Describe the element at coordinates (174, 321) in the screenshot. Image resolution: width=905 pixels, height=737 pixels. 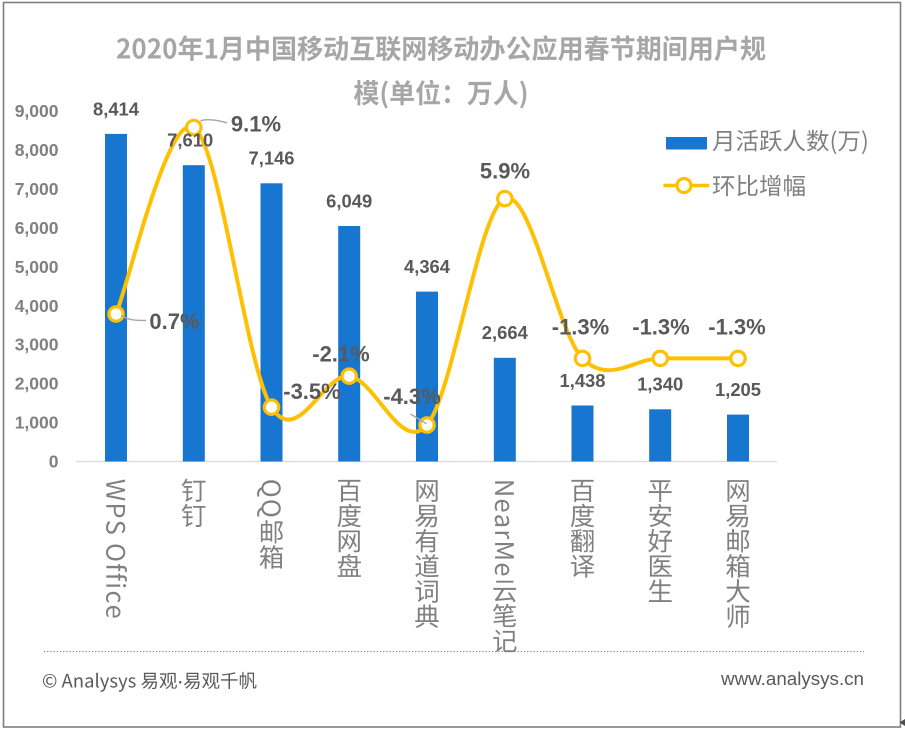
I see `svg-text: 0.7%` at that location.